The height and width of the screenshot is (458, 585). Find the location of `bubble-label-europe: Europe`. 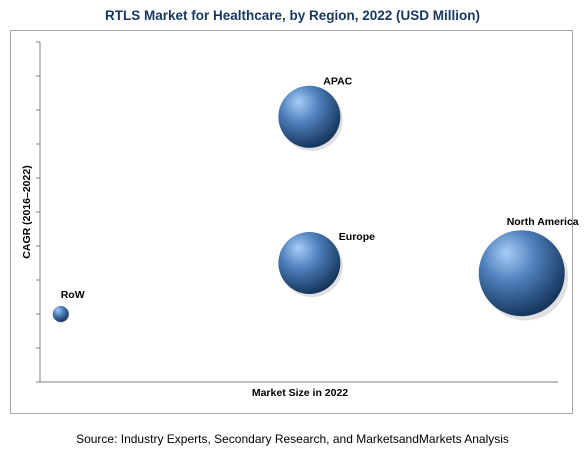

bubble-label-europe: Europe is located at coordinates (357, 237).